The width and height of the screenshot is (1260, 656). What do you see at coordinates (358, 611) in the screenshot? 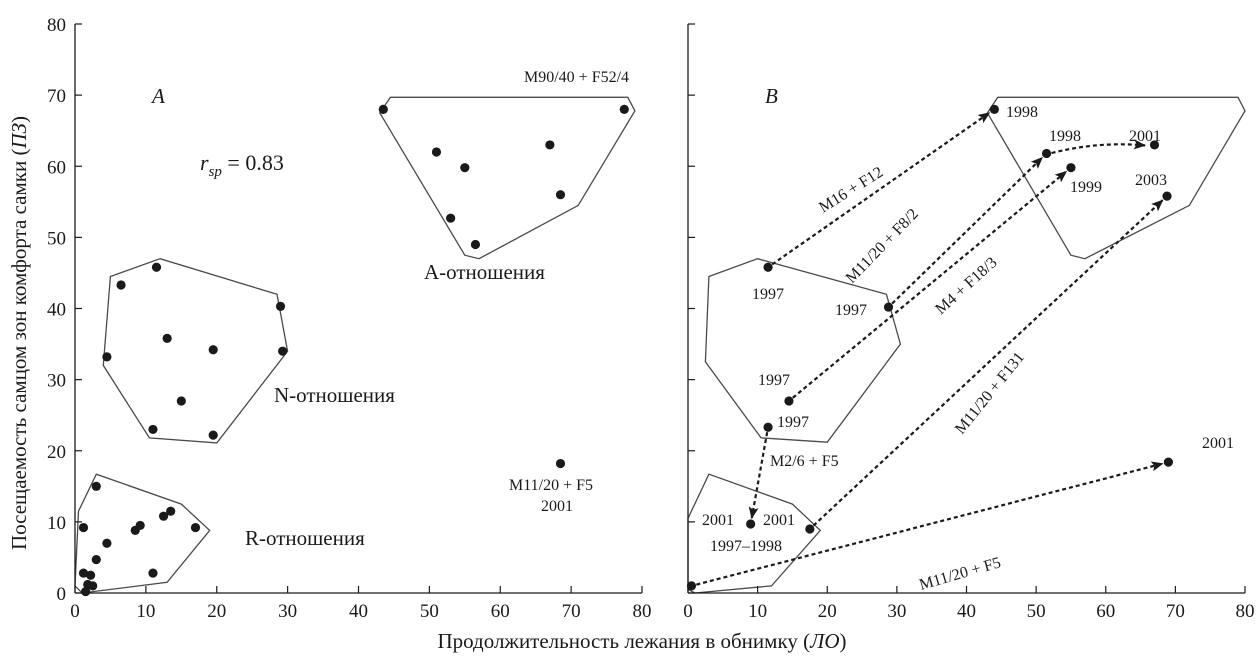
I see `x-tick-label: 40` at bounding box center [358, 611].